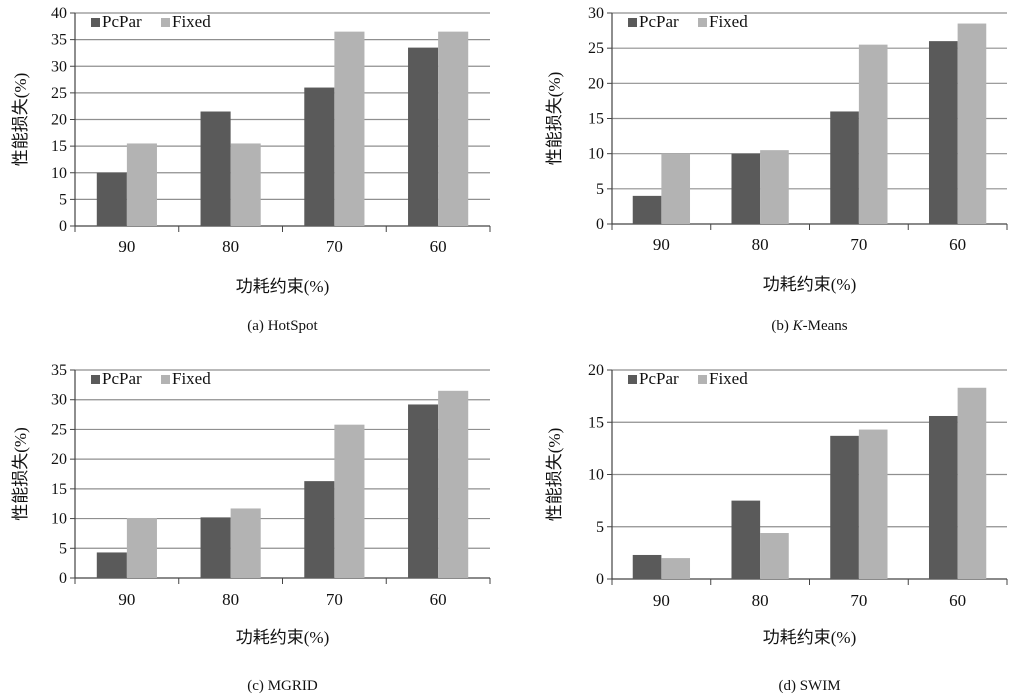 The height and width of the screenshot is (698, 1023). Describe the element at coordinates (59, 40) in the screenshot. I see `y-tick-label: 35` at that location.